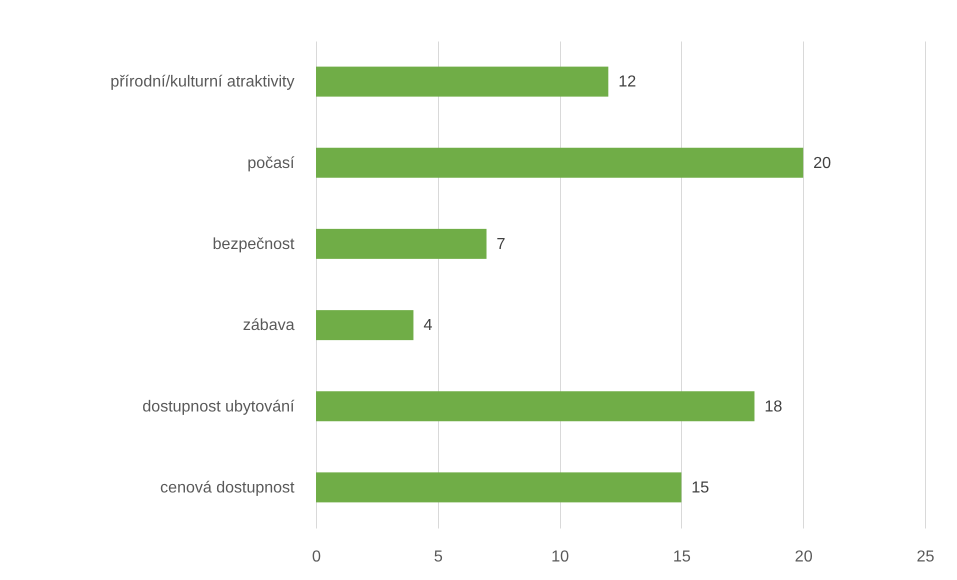  I want to click on x-tick-label: 5, so click(438, 557).